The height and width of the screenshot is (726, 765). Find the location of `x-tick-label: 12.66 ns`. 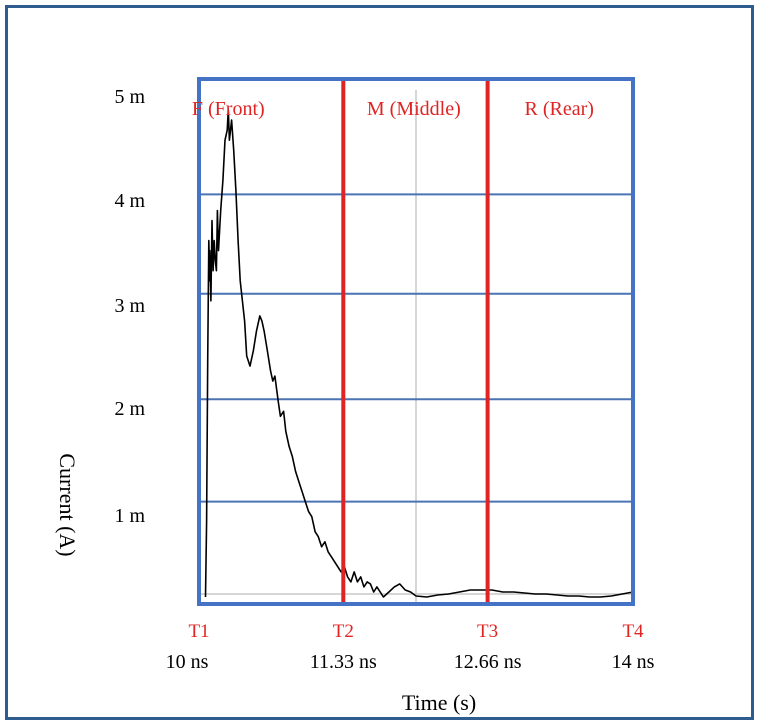

x-tick-label: 12.66 ns is located at coordinates (488, 662).